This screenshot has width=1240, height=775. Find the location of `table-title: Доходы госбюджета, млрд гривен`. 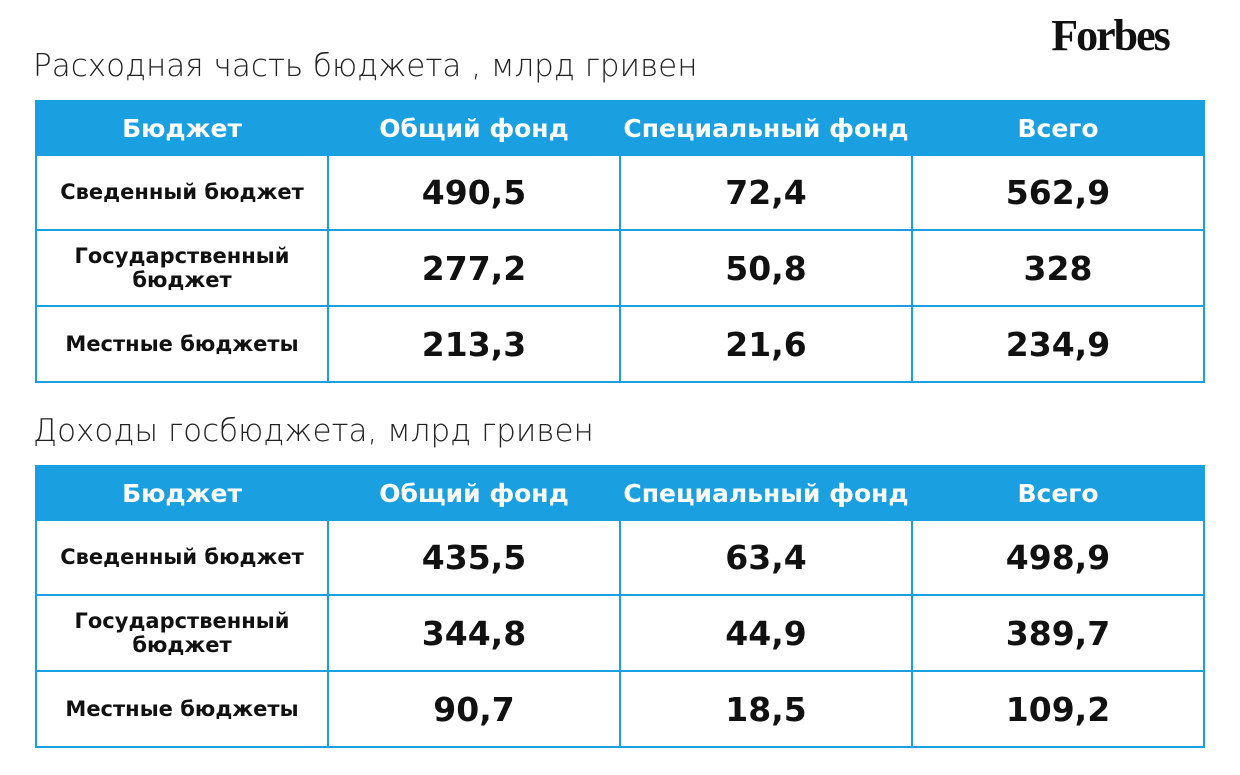

table-title: Доходы госбюджета, млрд гривен is located at coordinates (313, 431).